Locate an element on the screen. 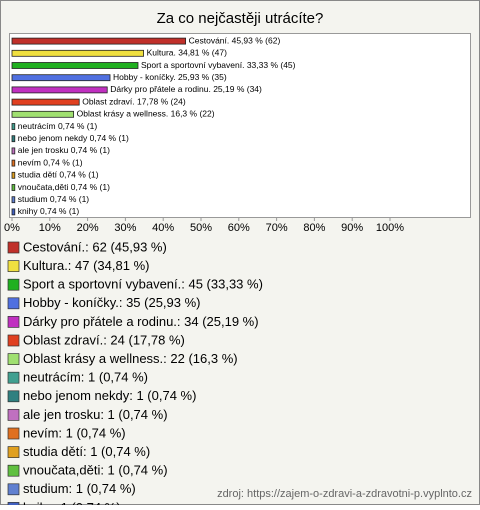  data-label: ale jen trosku 0,74 % (1) is located at coordinates (64, 150).